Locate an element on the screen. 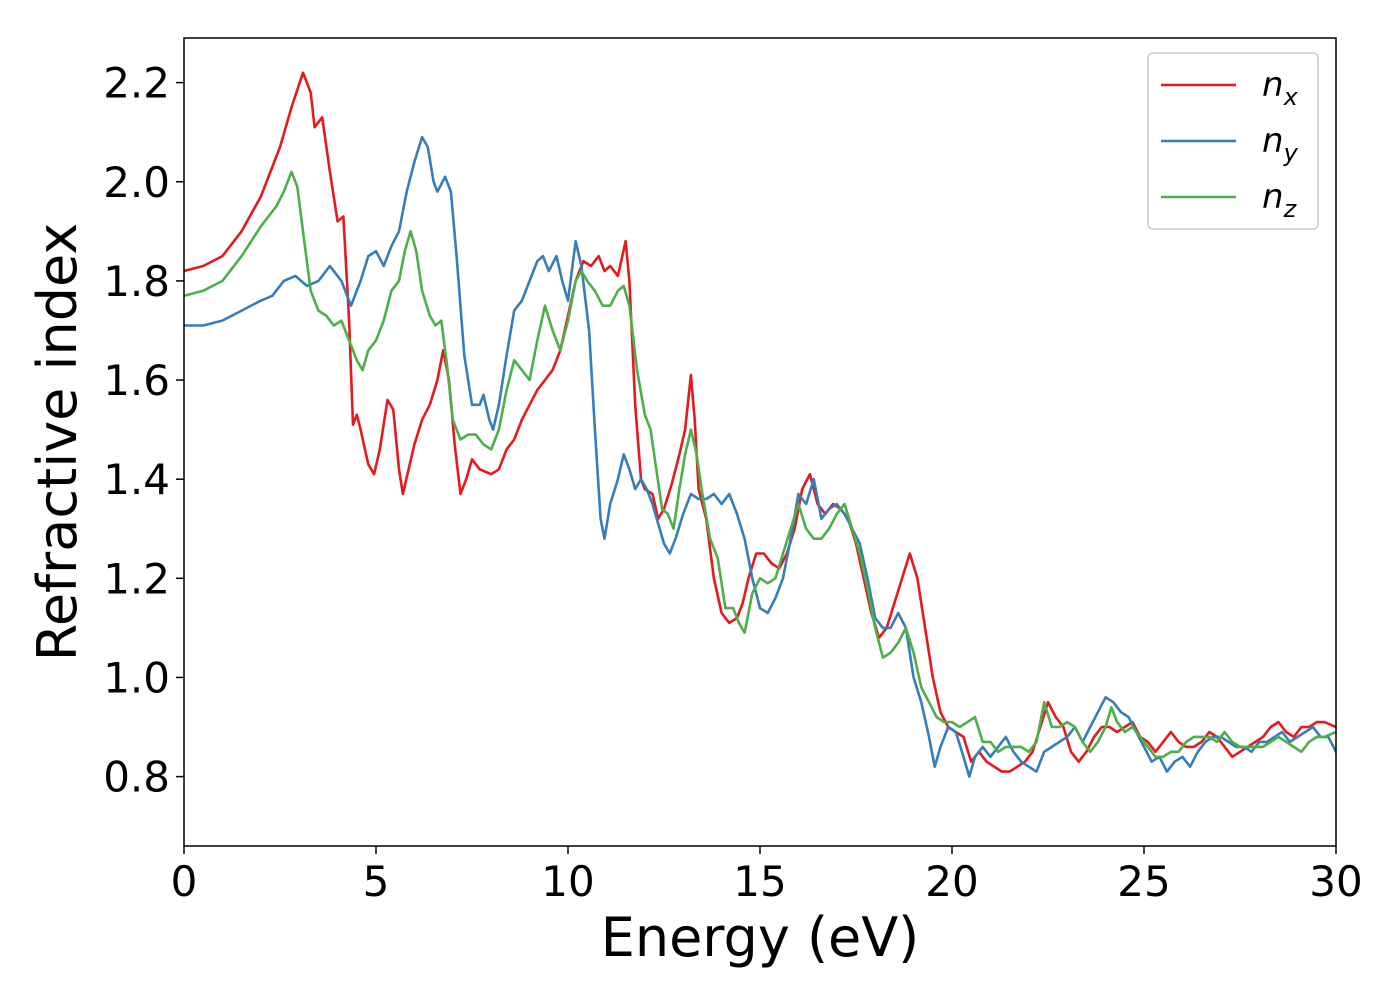 The height and width of the screenshot is (1000, 1400). y-tick-label: 1.6 is located at coordinates (136, 380).